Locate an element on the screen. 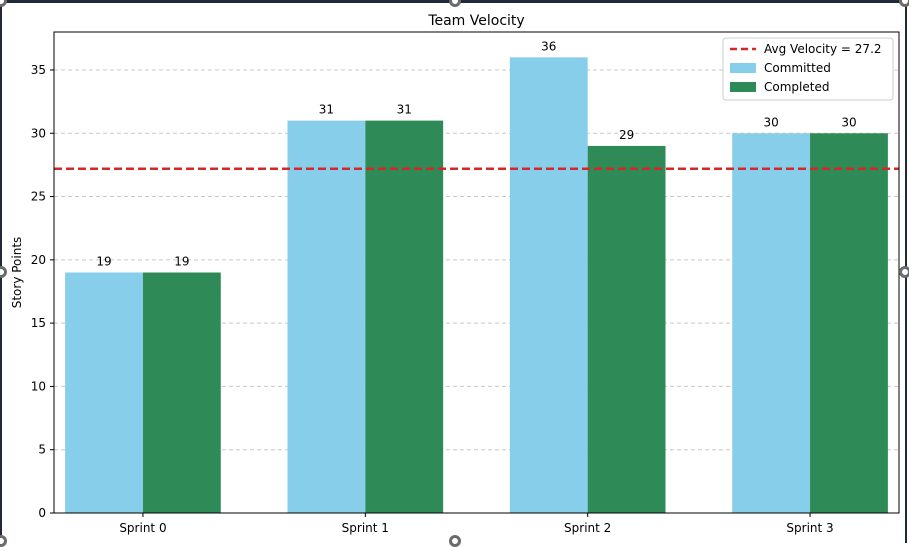 Image resolution: width=909 pixels, height=547 pixels. x-tick-label: Sprint 0 is located at coordinates (142, 528).